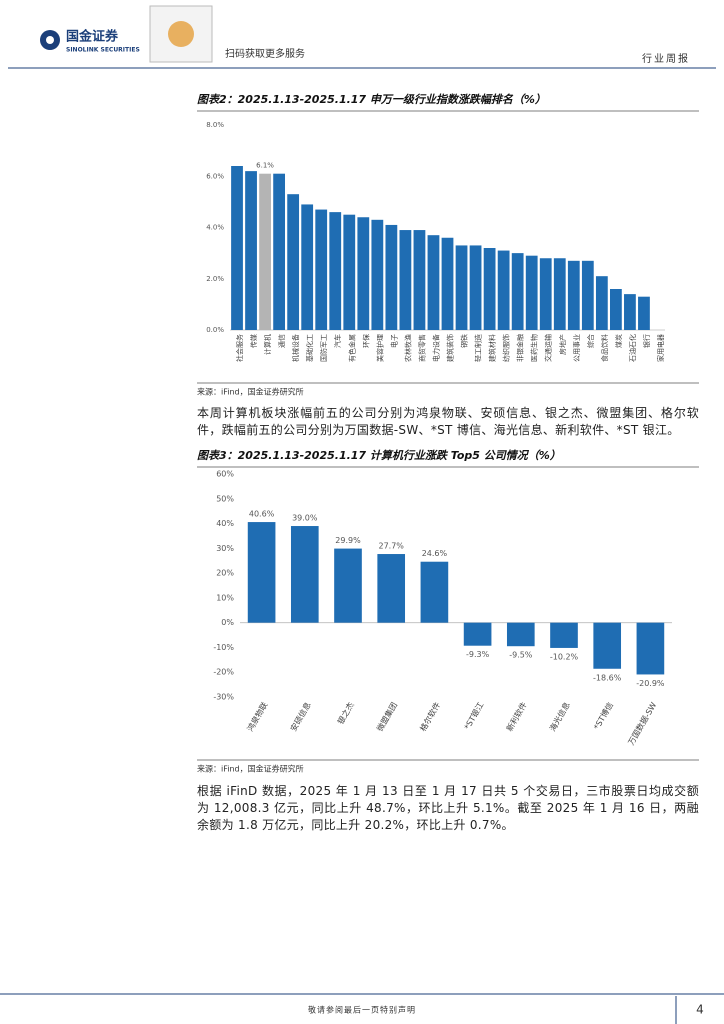 This screenshot has width=724, height=1024. What do you see at coordinates (103, 50) in the screenshot?
I see `logo-subtext: SINOLINK SECURITIES` at bounding box center [103, 50].